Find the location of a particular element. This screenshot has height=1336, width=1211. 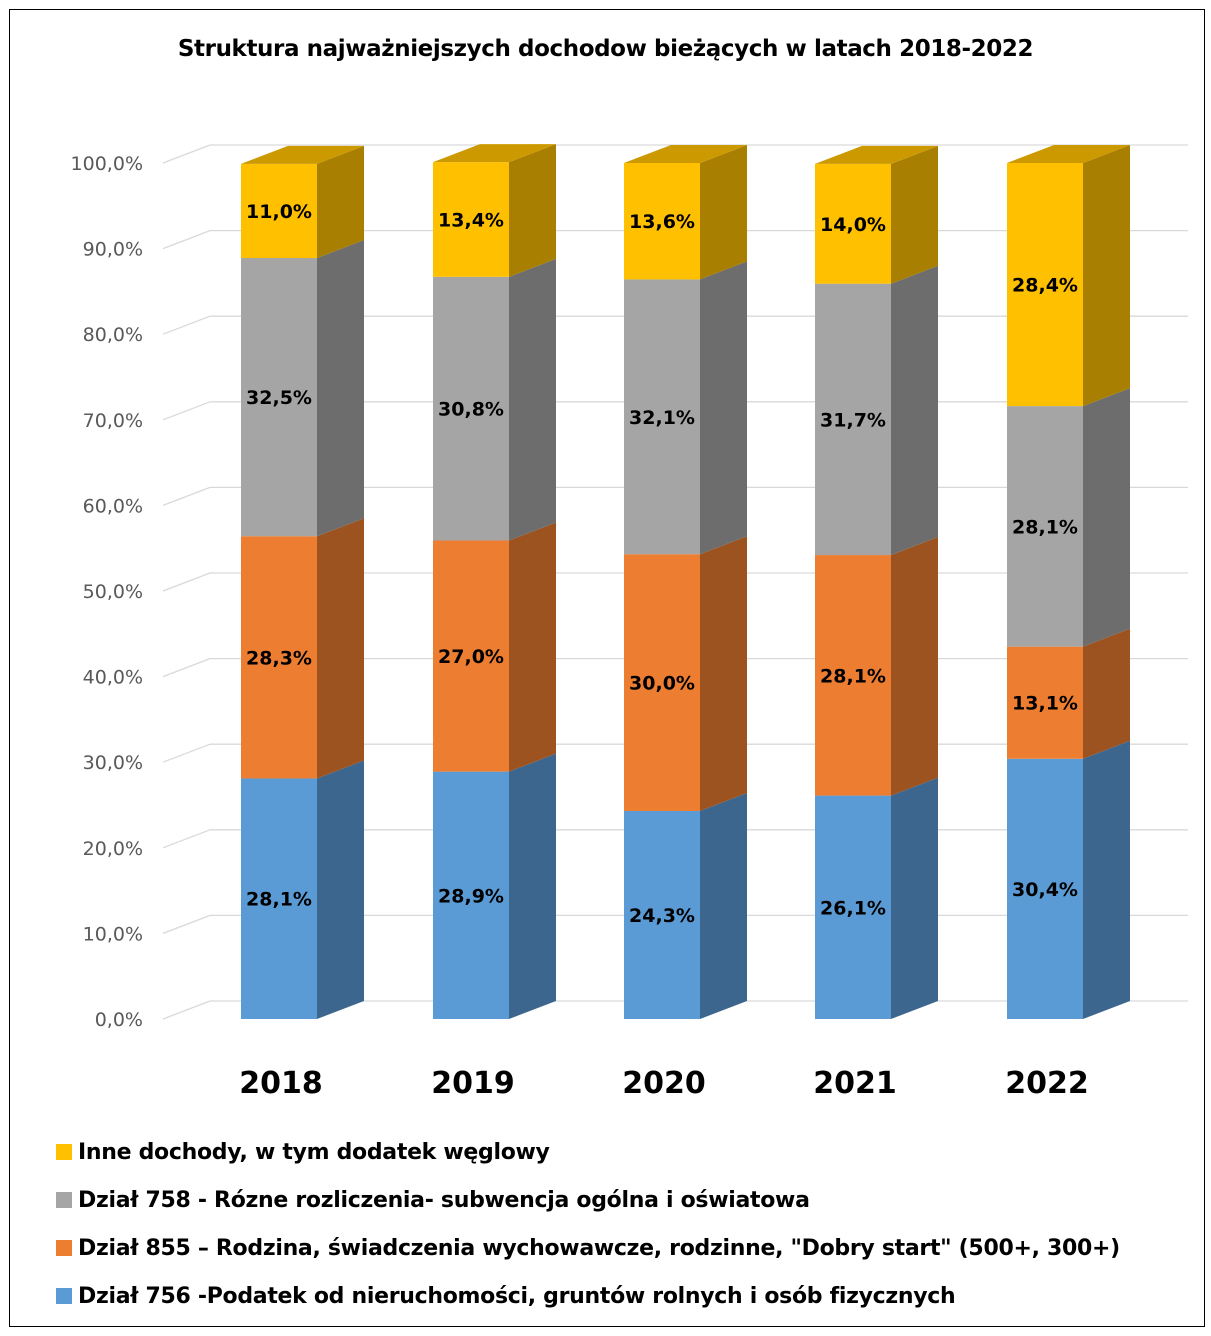

x-tick-label: 2019 is located at coordinates (473, 1083).